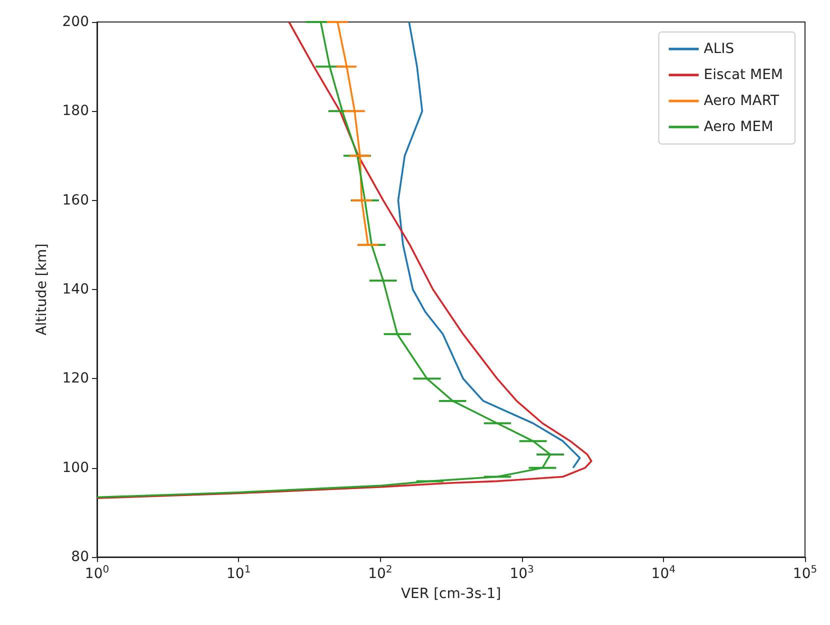 The width and height of the screenshot is (830, 625). I want to click on legend-label: Aero MEM, so click(739, 127).